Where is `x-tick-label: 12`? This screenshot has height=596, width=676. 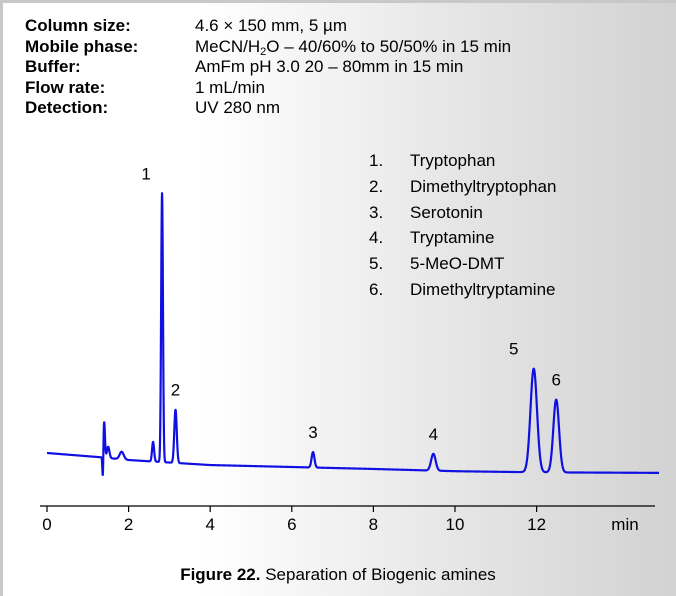
x-tick-label: 12 is located at coordinates (536, 524).